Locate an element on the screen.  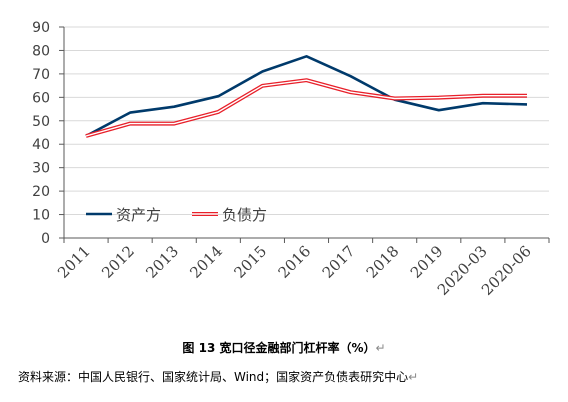
legend: 资产方 负债方 is located at coordinates (176, 215).